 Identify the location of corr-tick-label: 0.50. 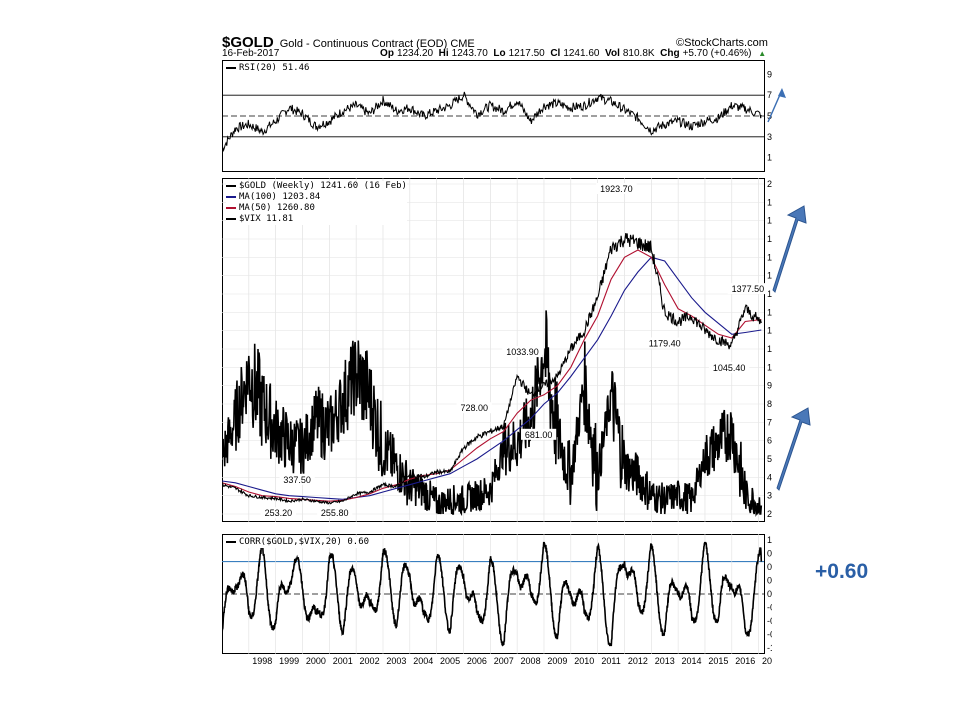
(769, 567).